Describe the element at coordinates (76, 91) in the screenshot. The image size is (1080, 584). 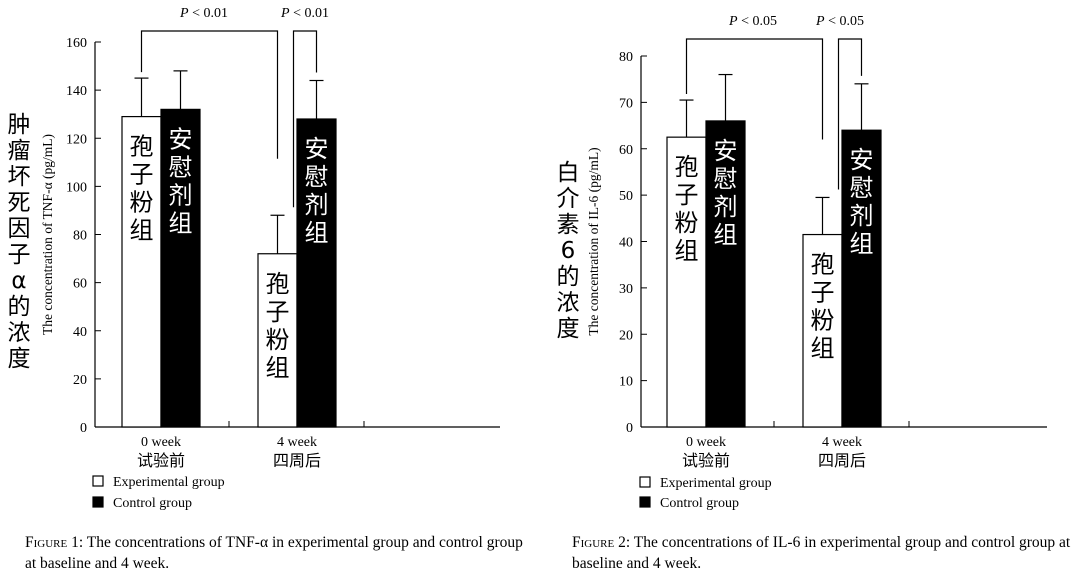
I see `y-tick-label: 140` at that location.